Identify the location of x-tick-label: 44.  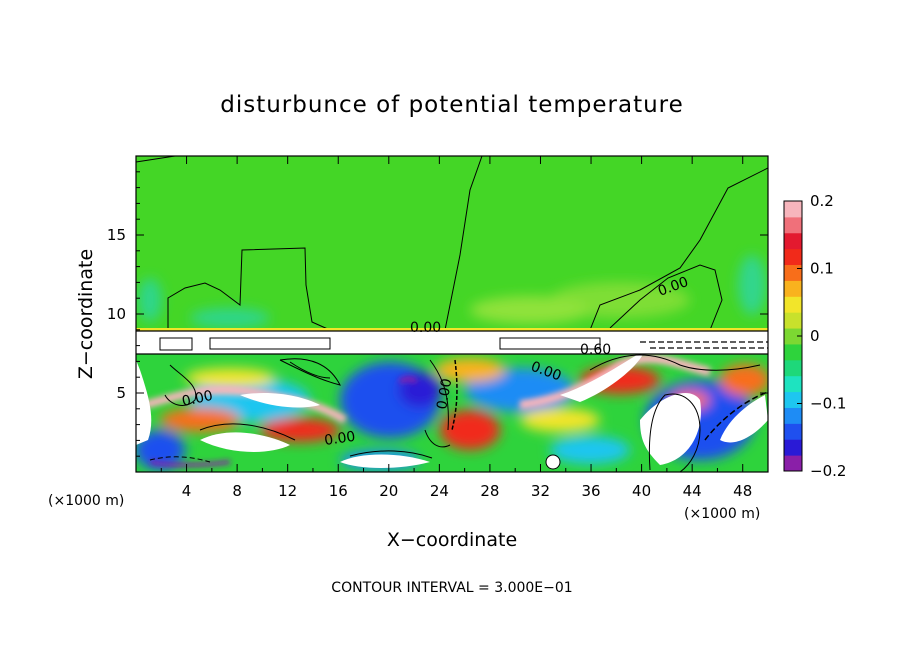
(692, 491).